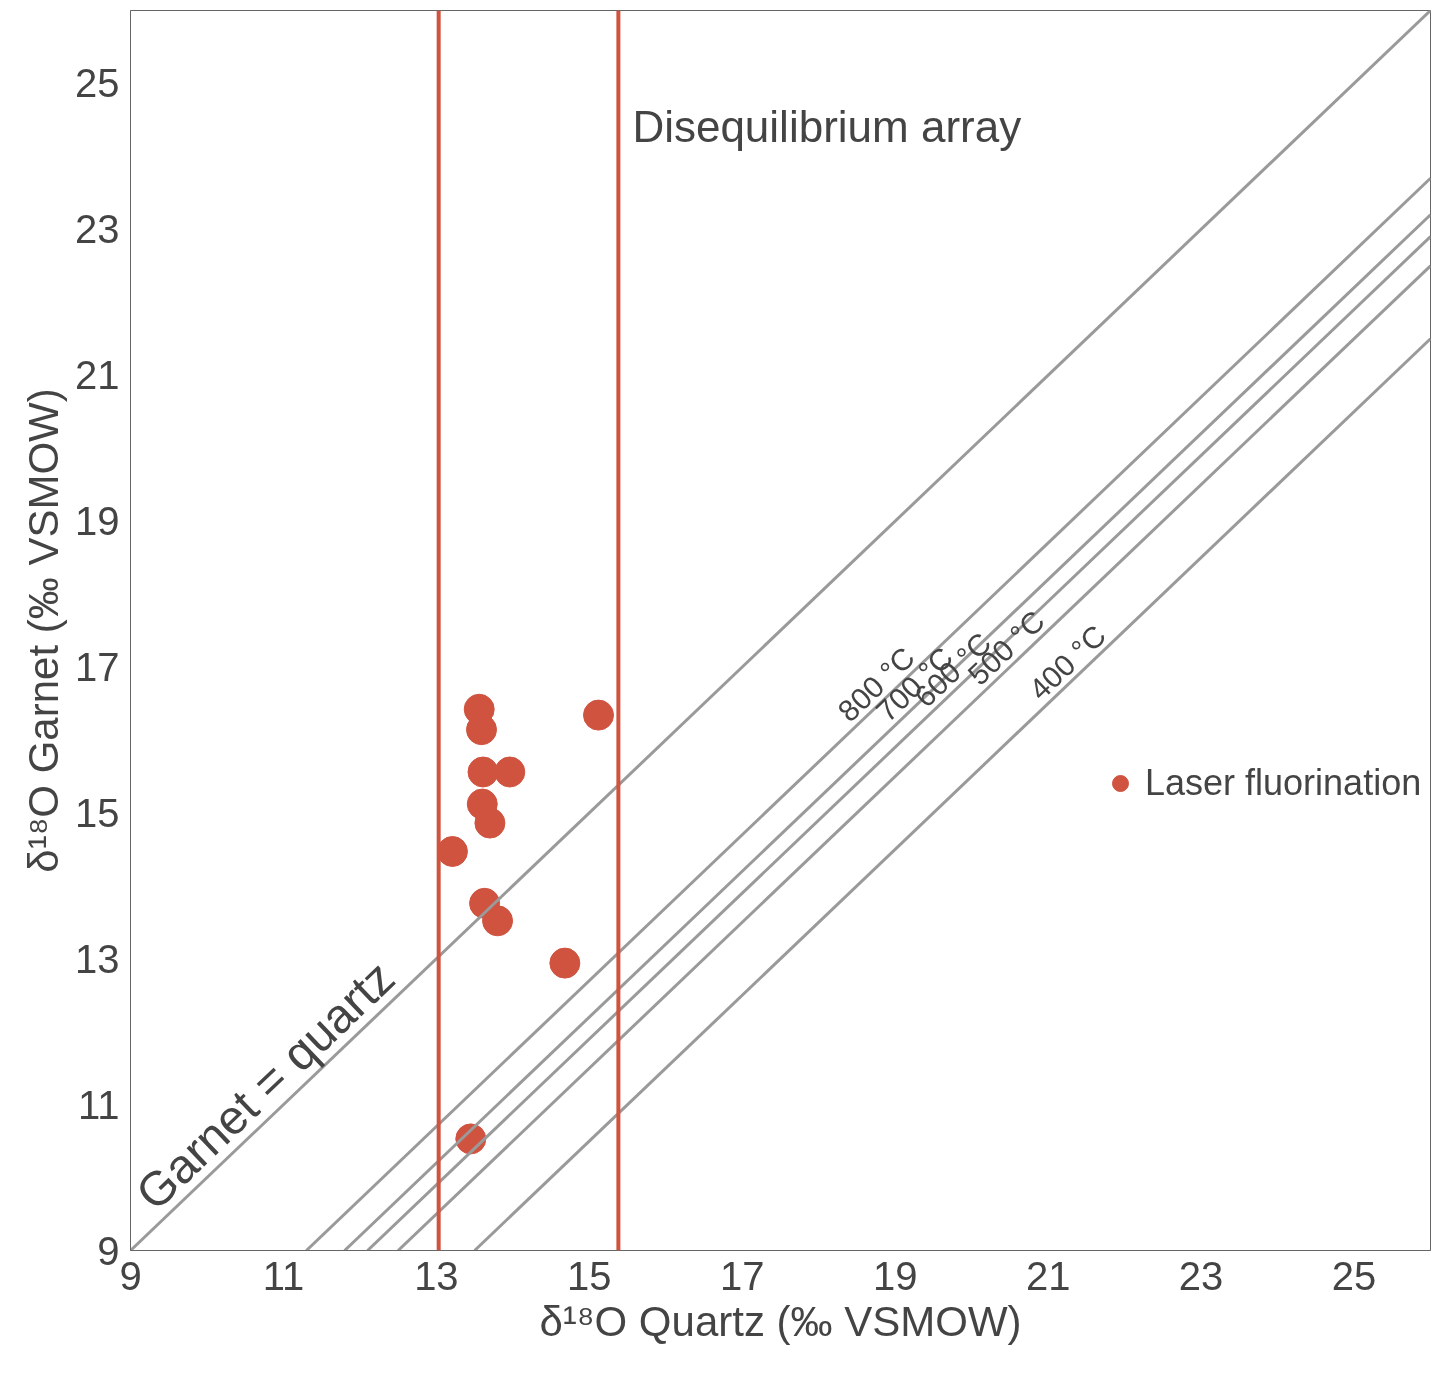 The image size is (1454, 1374). I want to click on x-tick-label: 15, so click(589, 1275).